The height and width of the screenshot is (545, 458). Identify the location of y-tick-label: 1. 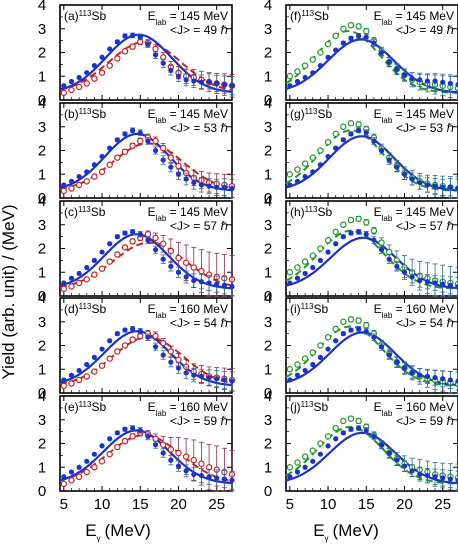
(42, 467).